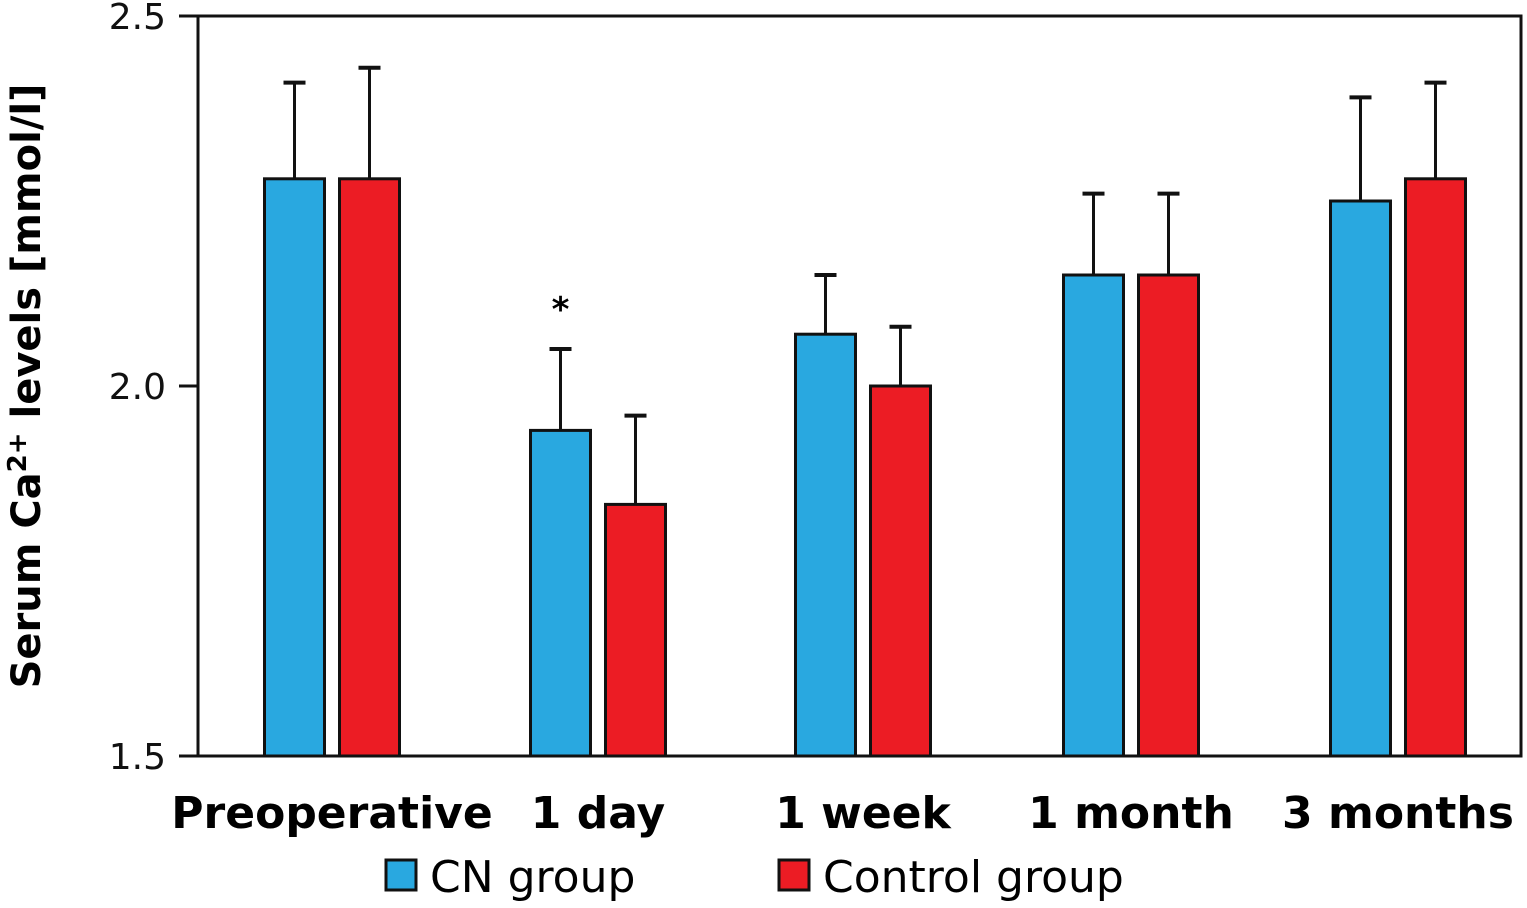 This screenshot has width=1527, height=908. Describe the element at coordinates (560, 593) in the screenshot. I see `bar-cn-group-1-day` at that location.